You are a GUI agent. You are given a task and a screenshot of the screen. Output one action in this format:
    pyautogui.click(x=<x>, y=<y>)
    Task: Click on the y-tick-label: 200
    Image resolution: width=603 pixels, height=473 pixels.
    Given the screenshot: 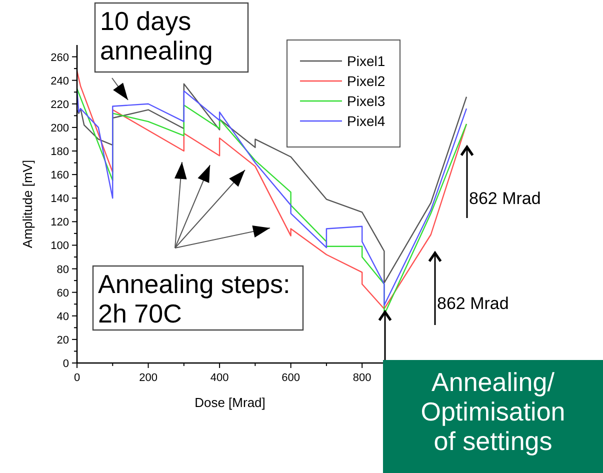 What is the action you would take?
    pyautogui.click(x=59, y=128)
    